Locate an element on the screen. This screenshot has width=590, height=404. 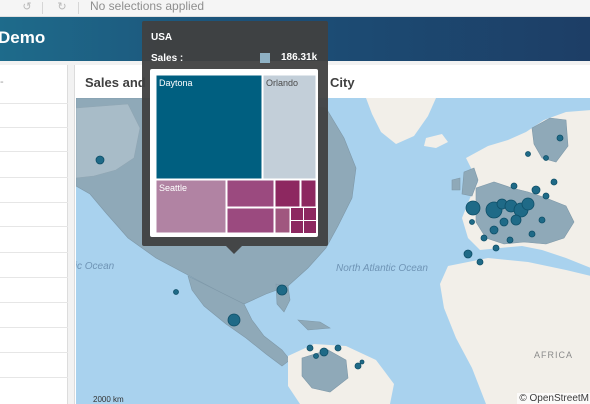
tooltip-measure-label: Sales : is located at coordinates (167, 58).